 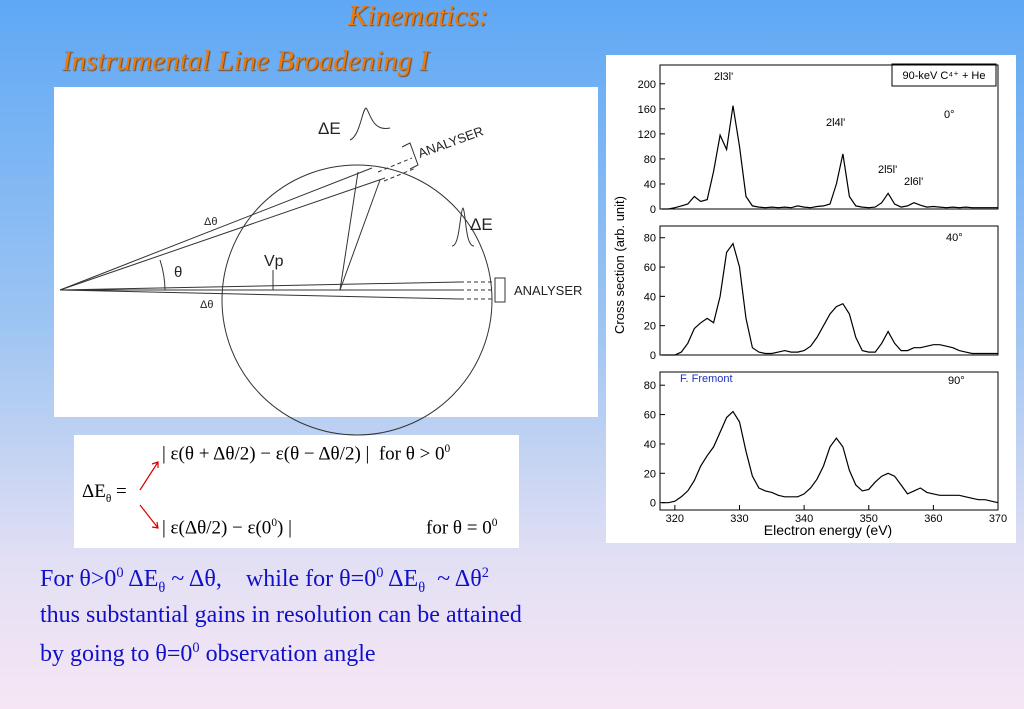 I want to click on caption-line: by going to θ=00 observation angle, so click(x=208, y=653).